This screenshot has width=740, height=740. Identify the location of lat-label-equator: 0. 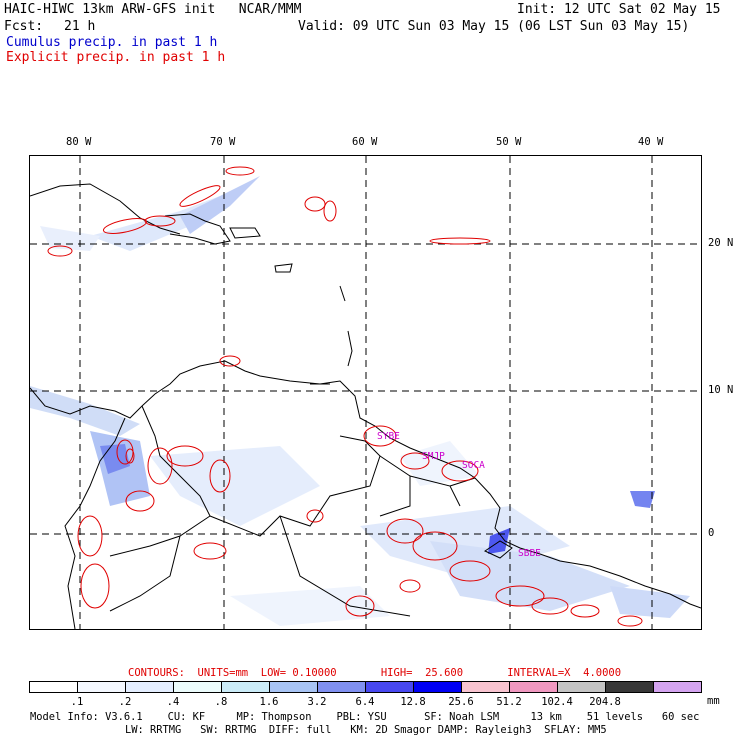
(711, 533).